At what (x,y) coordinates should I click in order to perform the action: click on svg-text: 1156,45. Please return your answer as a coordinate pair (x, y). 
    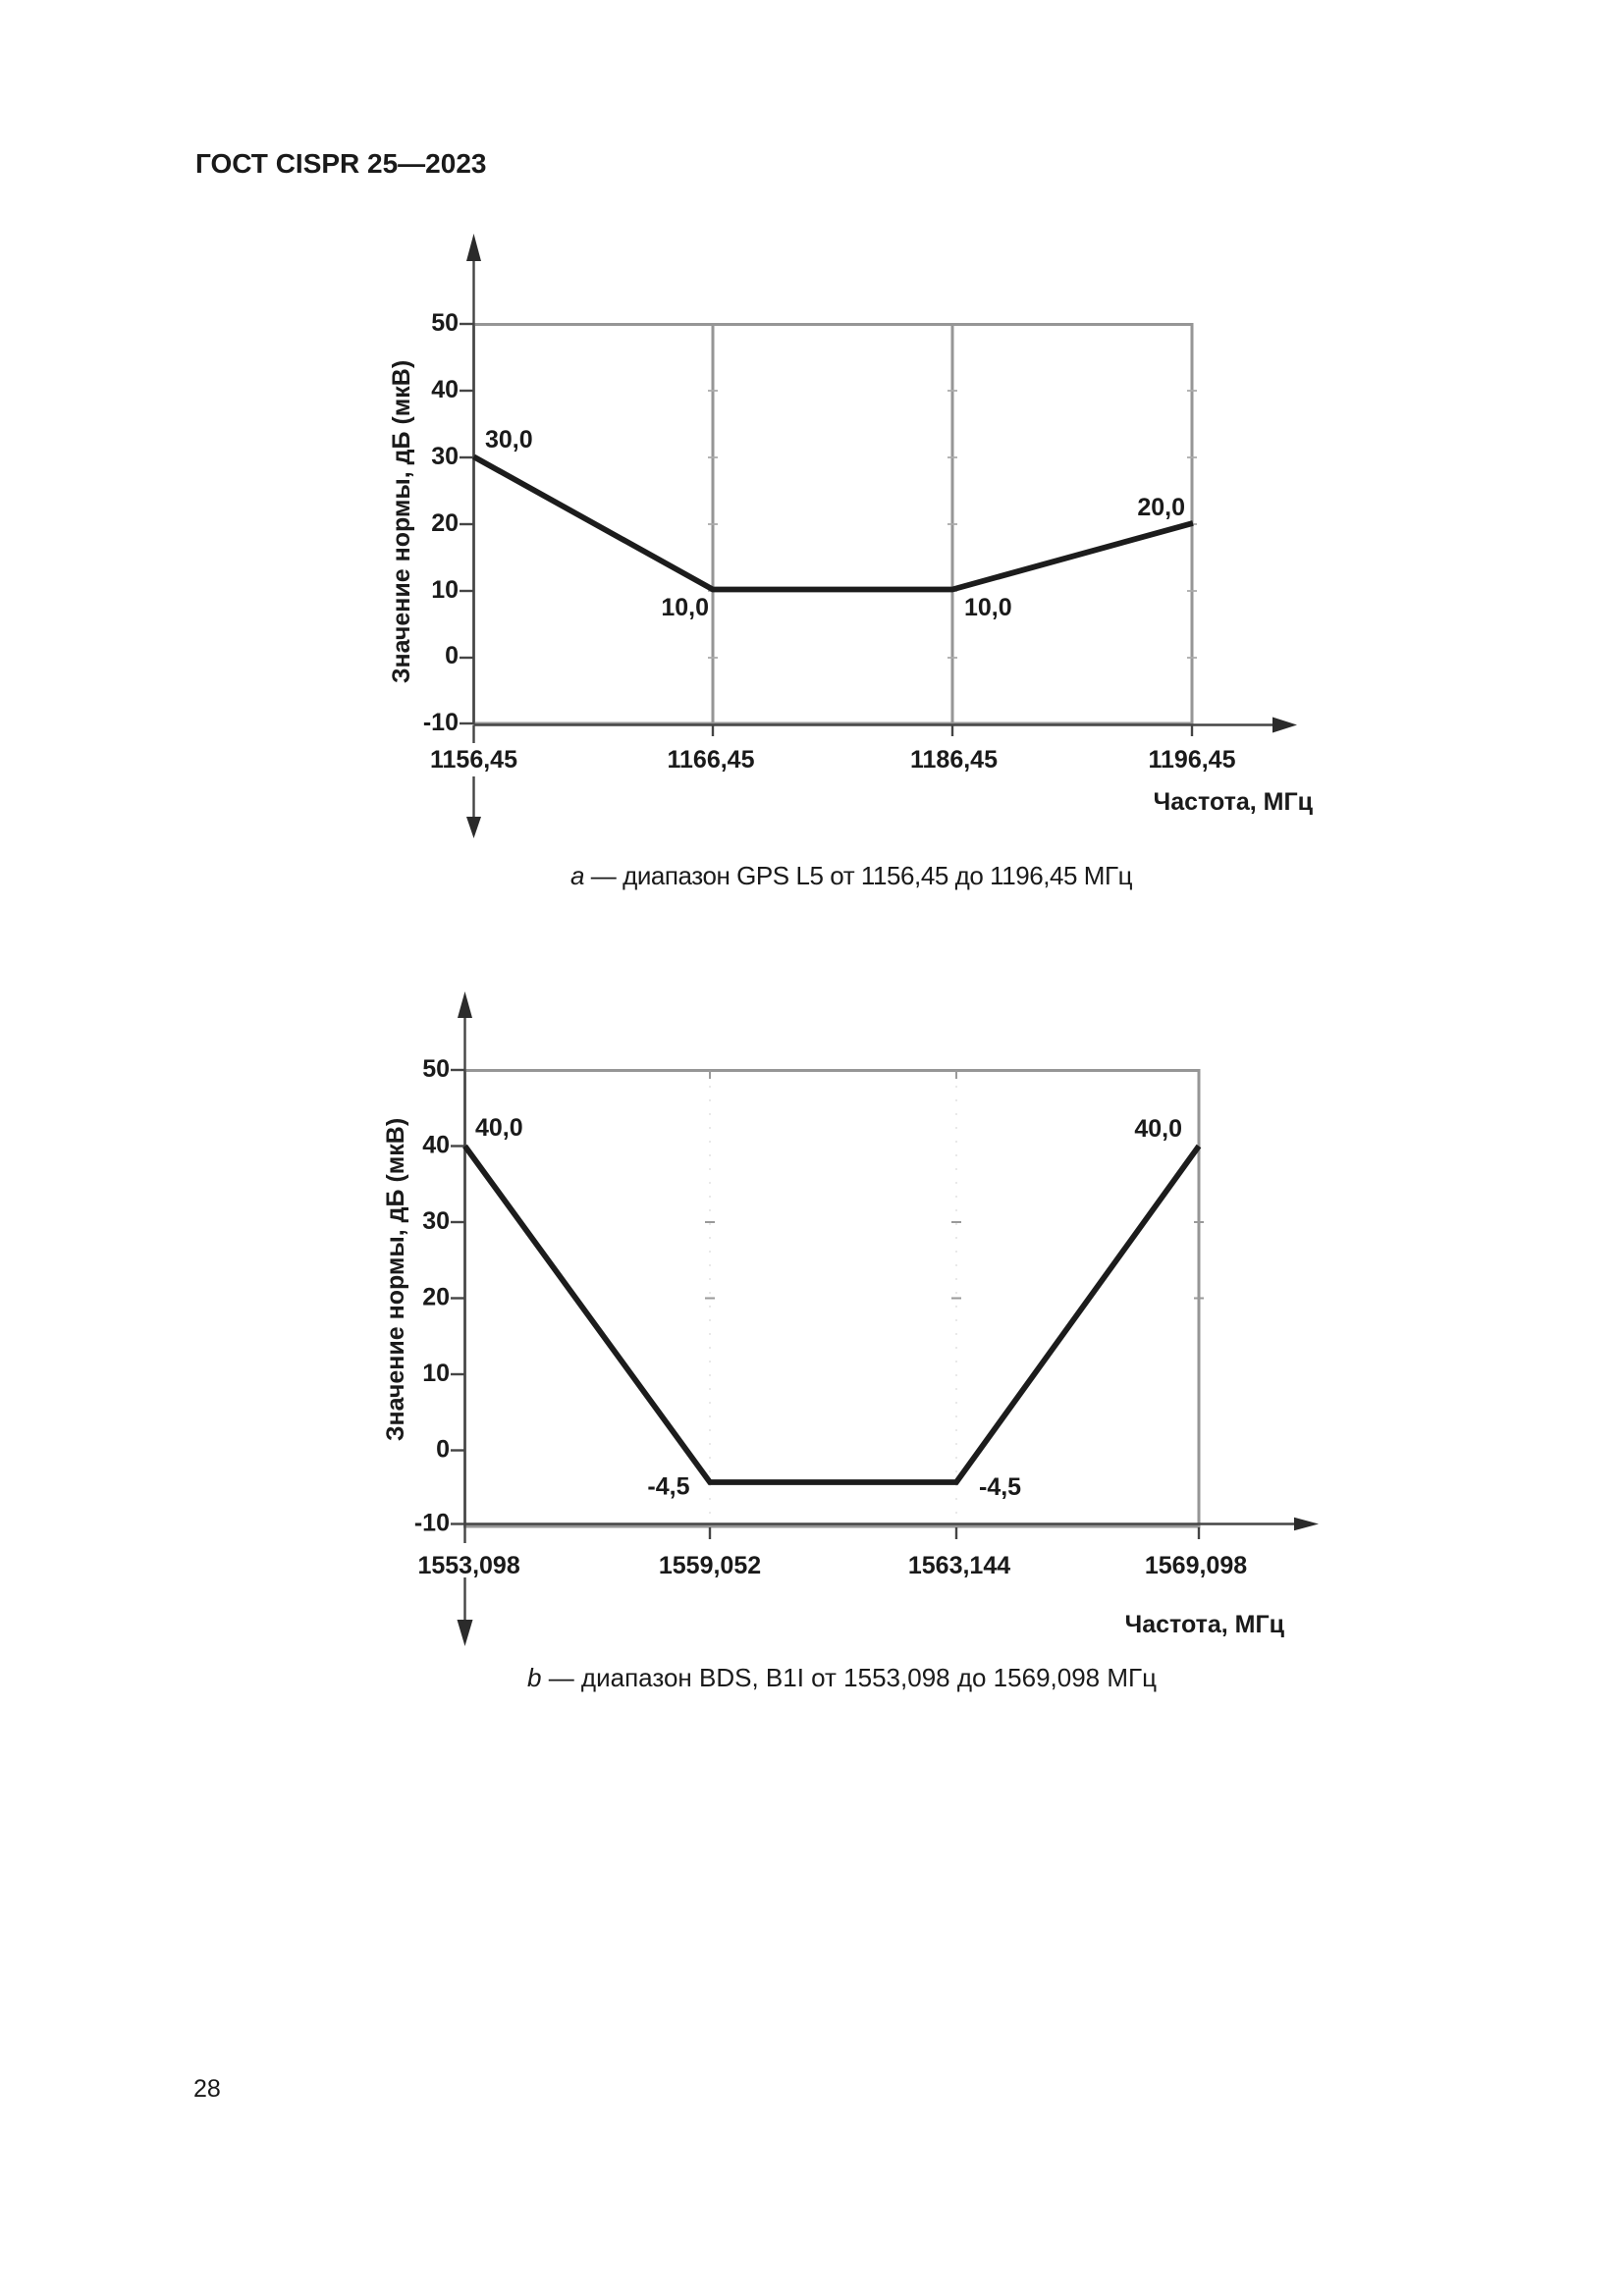
    Looking at the image, I should click on (473, 760).